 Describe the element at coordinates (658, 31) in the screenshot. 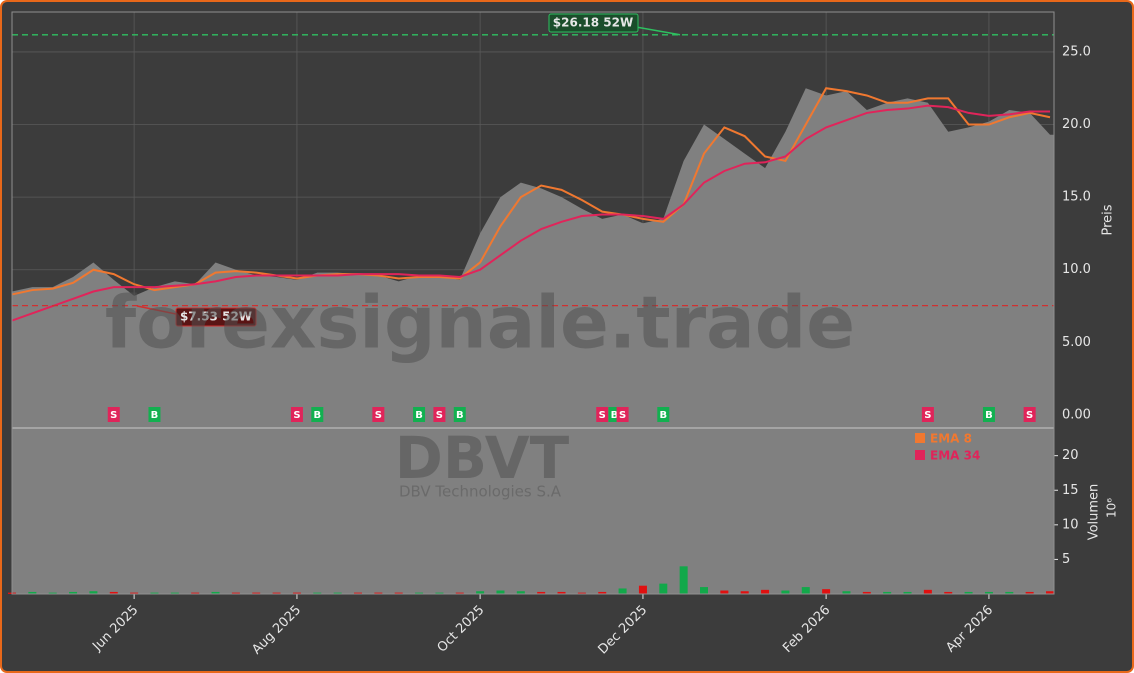

I see `high-arrow` at that location.